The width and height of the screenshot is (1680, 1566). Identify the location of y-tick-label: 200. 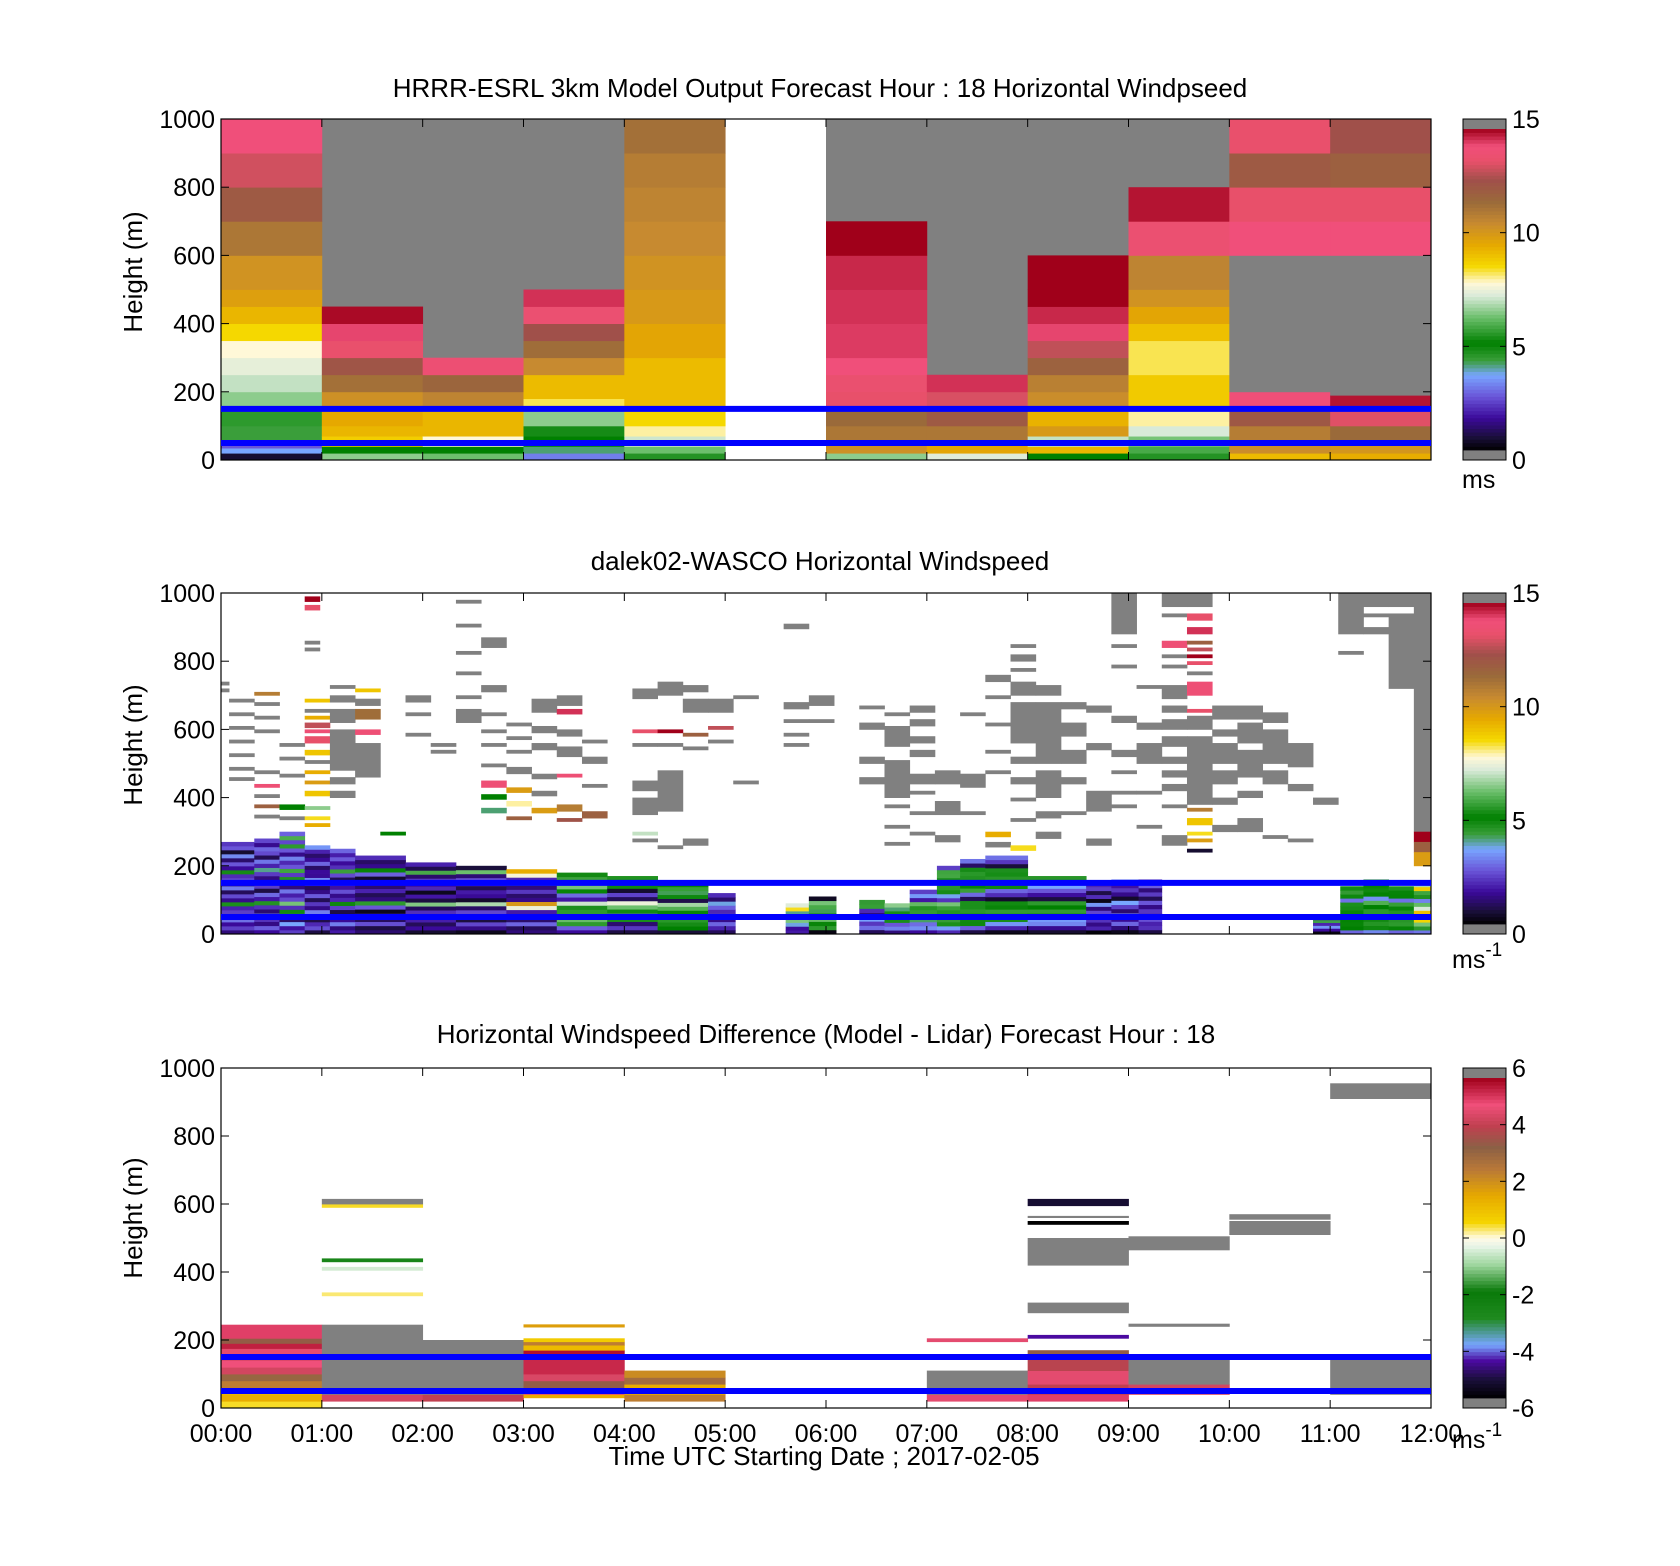
(194, 393).